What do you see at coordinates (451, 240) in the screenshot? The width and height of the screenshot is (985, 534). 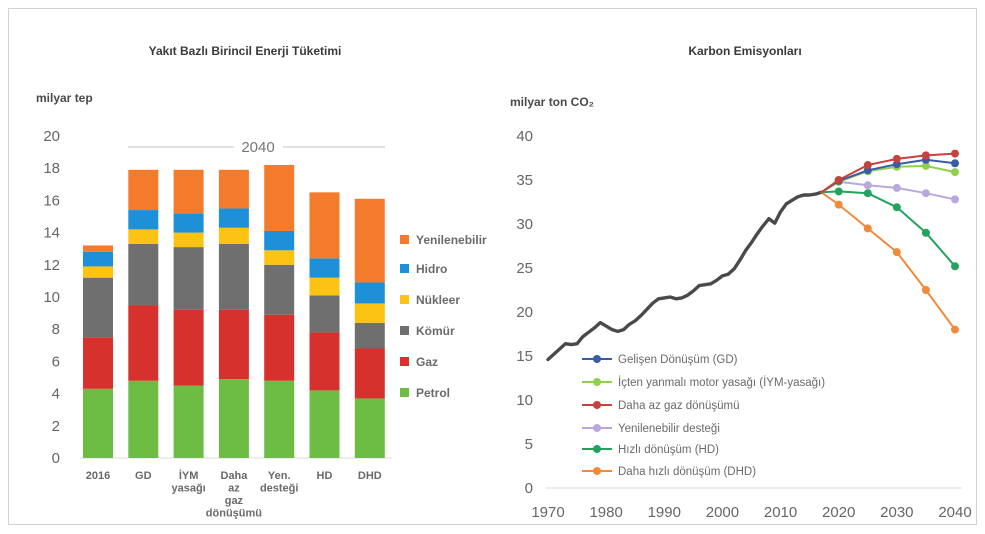 I see `legend-label-yenilenebilir: Yenilenebilir` at bounding box center [451, 240].